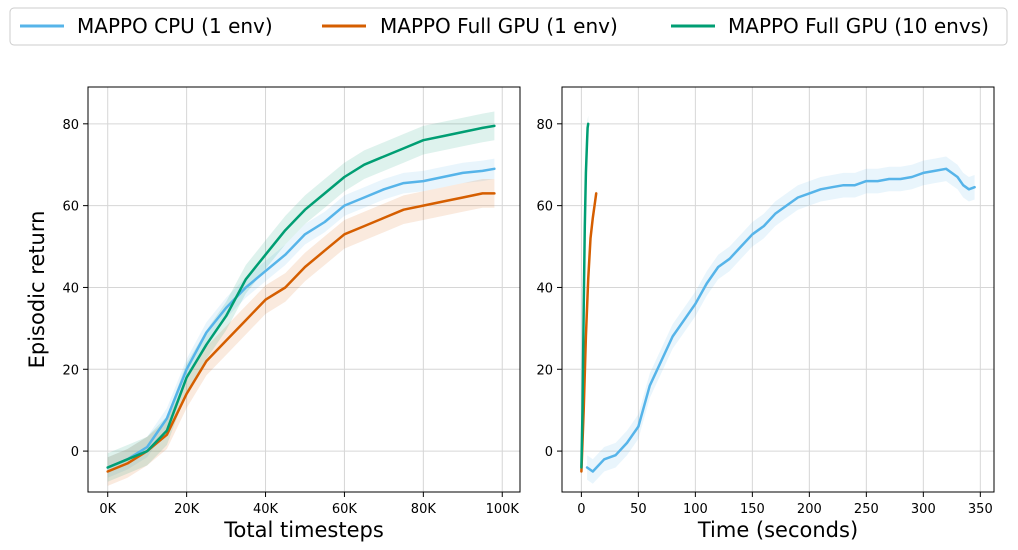 This screenshot has height=550, width=1018. Describe the element at coordinates (424, 509) in the screenshot. I see `timesteps-x-tick-label: 80K` at that location.